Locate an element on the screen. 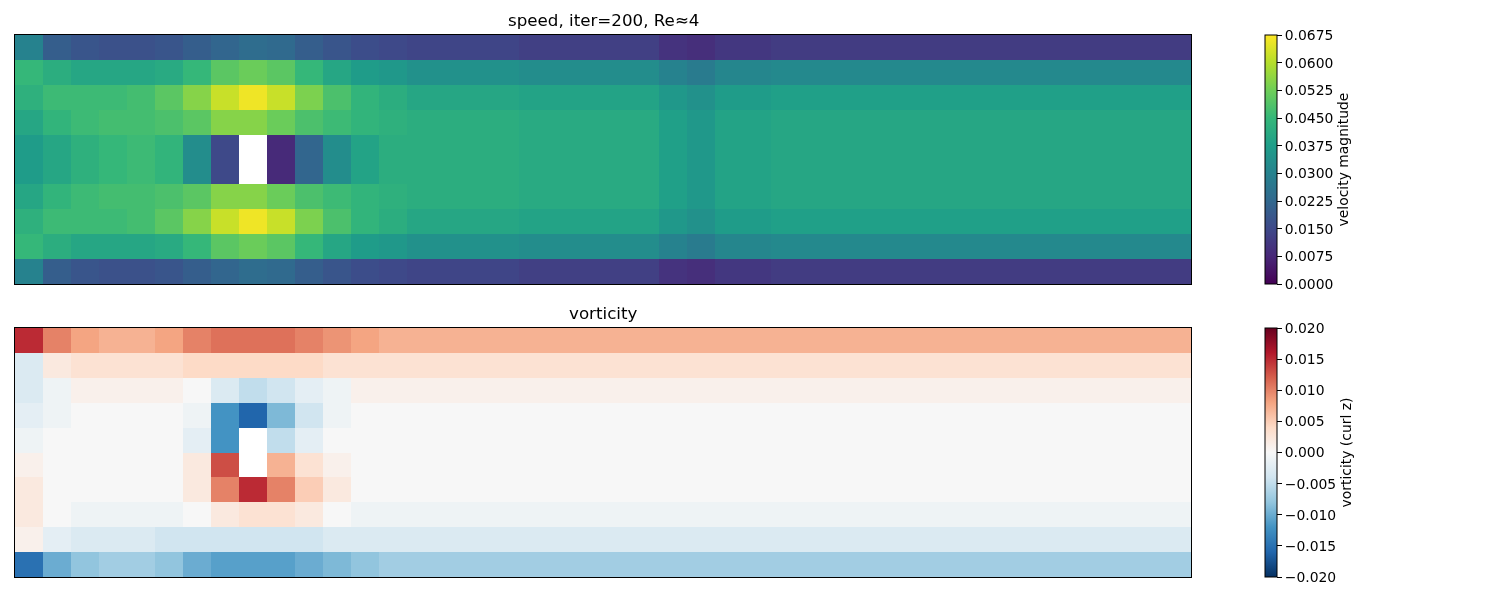 The width and height of the screenshot is (1500, 600). chart-title: vorticity is located at coordinates (603, 313).